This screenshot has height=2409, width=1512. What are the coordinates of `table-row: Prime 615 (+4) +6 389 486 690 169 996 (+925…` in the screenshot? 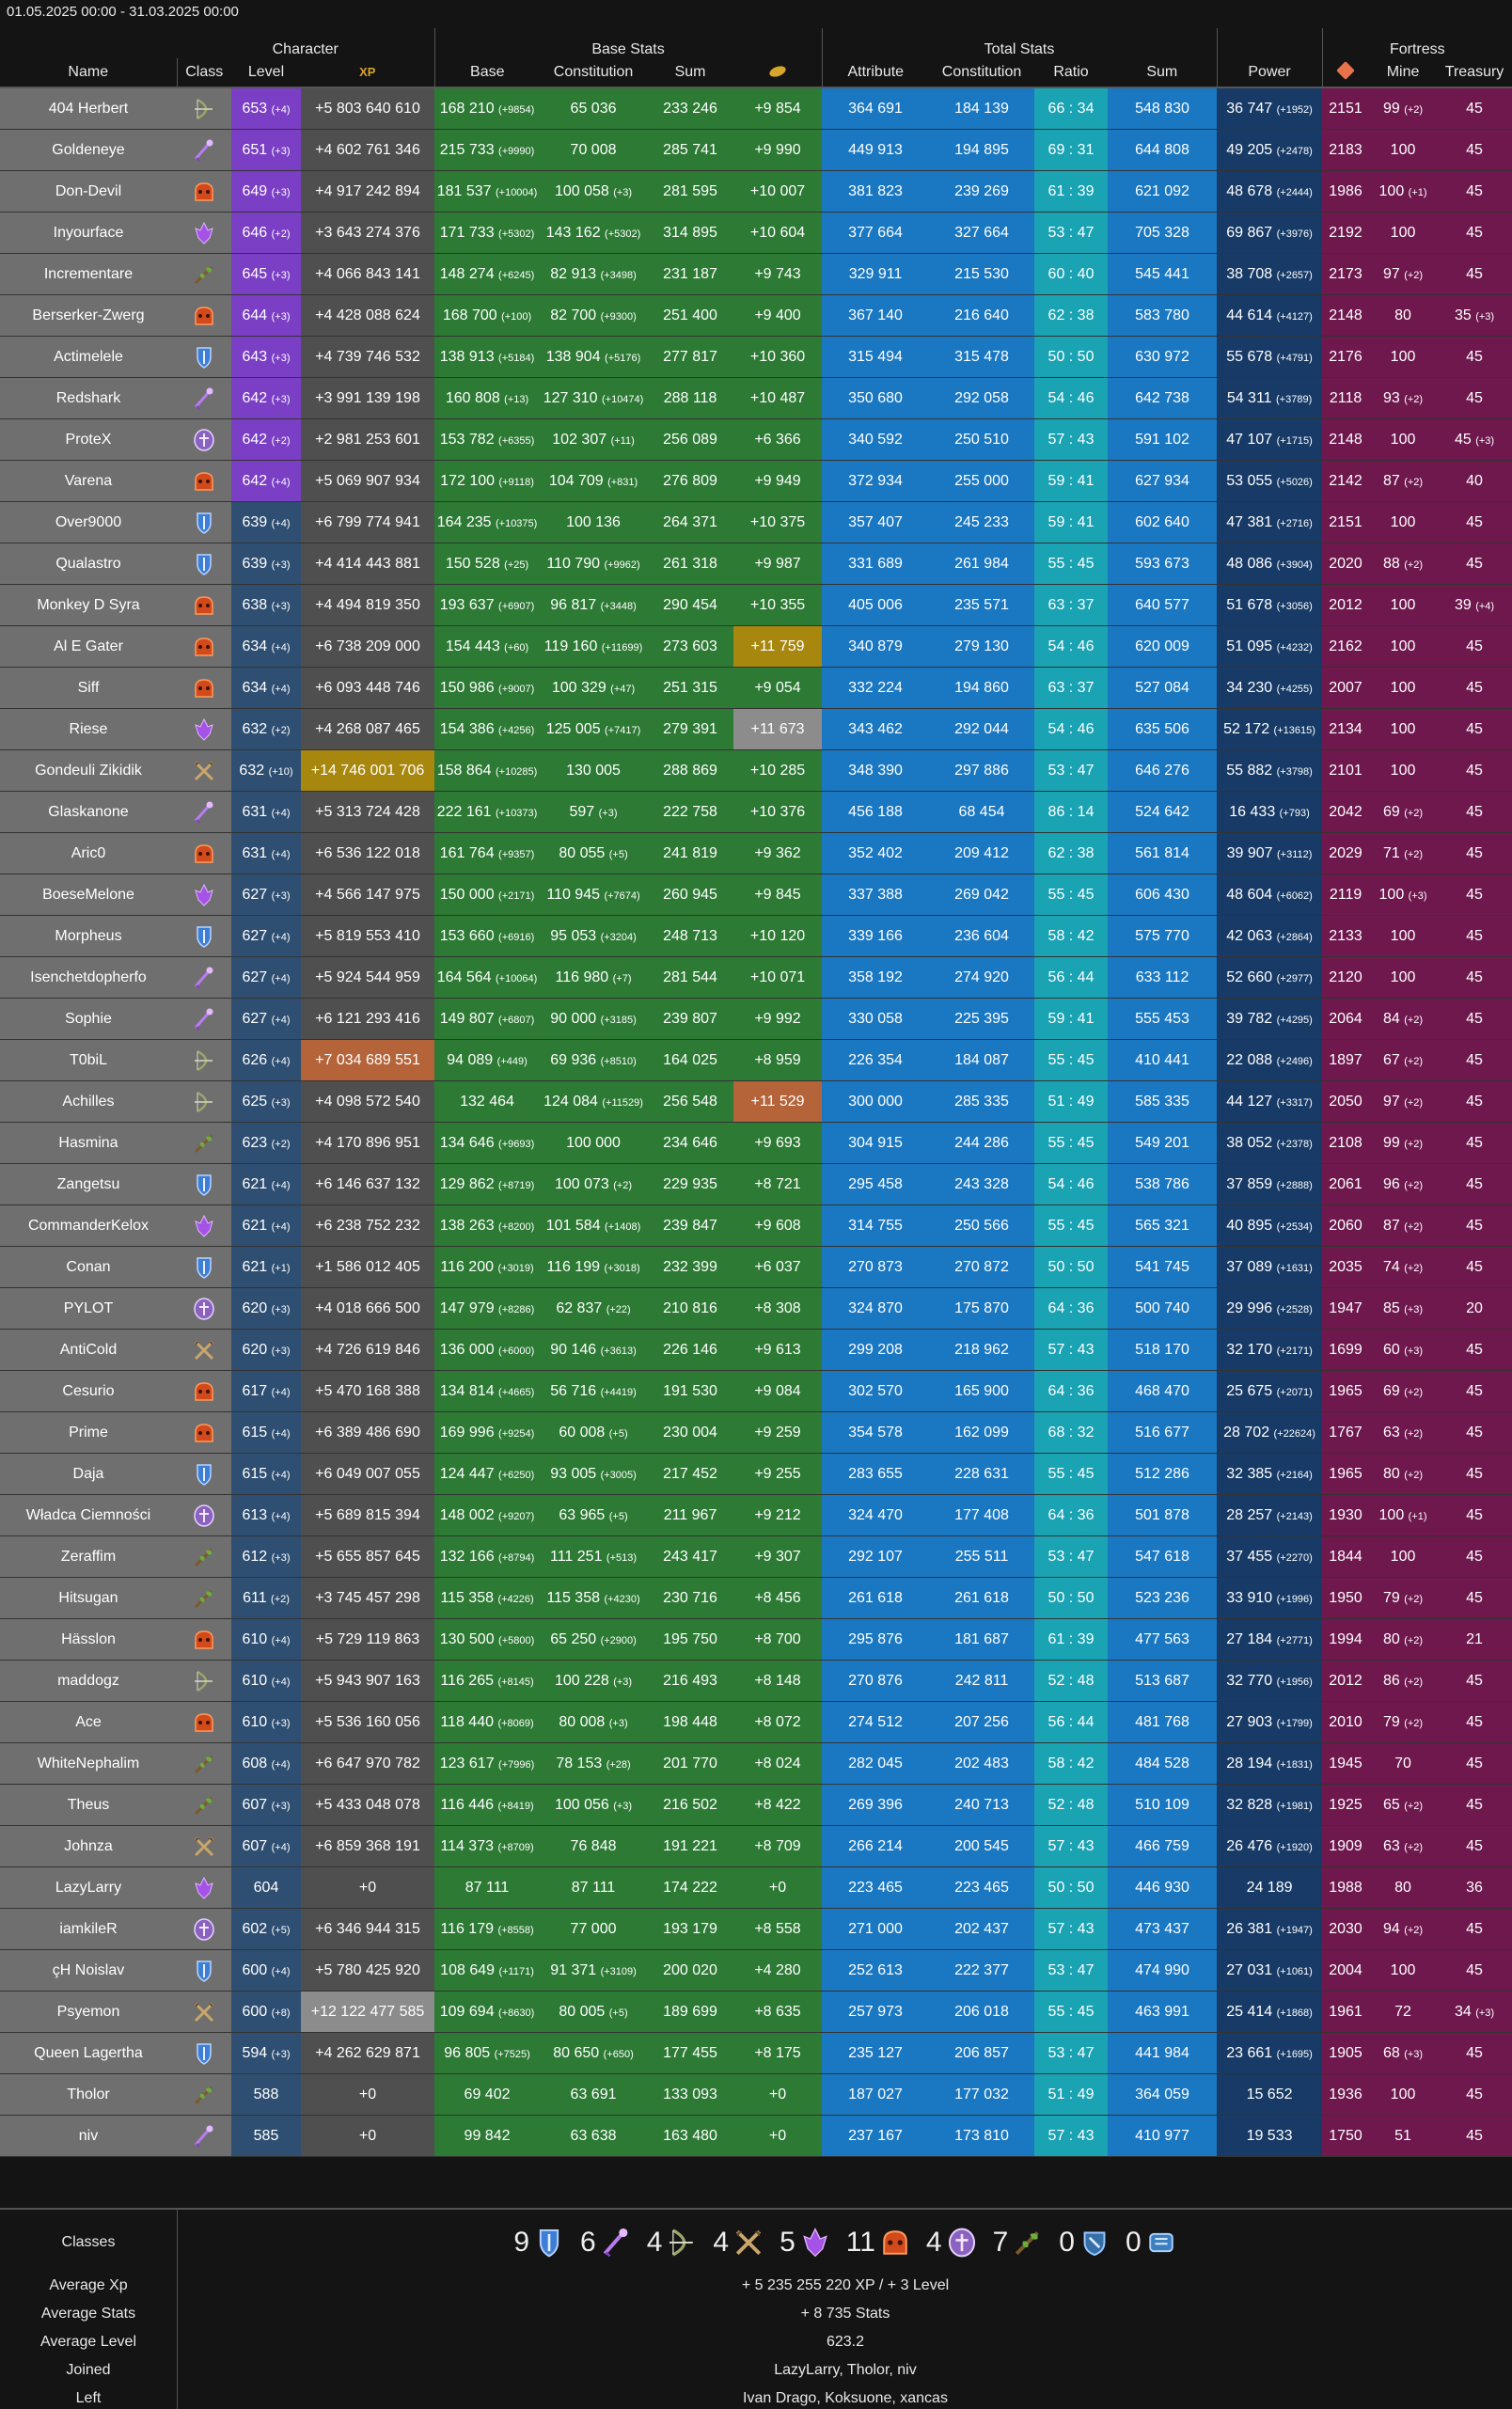 It's located at (756, 1432).